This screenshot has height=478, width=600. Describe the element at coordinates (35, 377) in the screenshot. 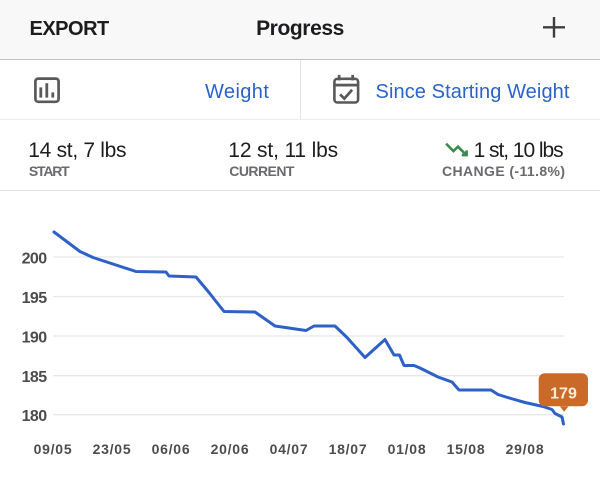

I see `svg-text: 185` at that location.